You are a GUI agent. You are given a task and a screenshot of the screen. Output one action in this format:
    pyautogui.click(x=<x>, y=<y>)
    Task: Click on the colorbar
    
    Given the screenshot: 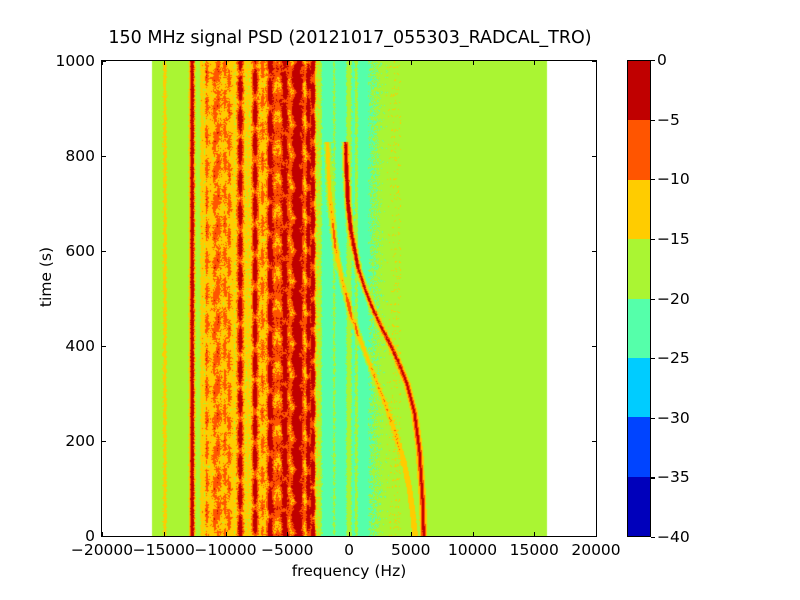 What is the action you would take?
    pyautogui.click(x=639, y=298)
    